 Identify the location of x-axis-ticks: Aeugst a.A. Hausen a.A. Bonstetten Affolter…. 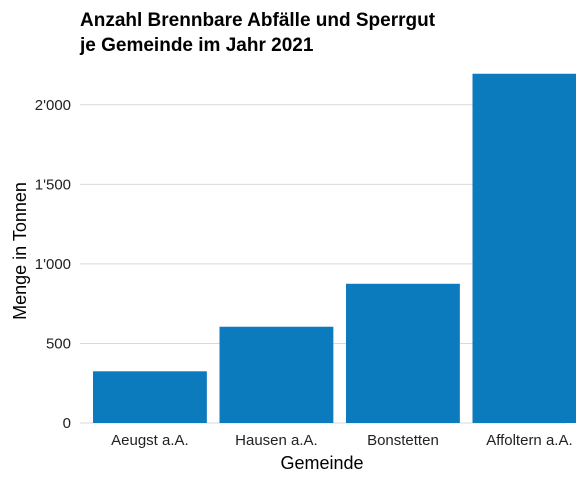
(342, 440).